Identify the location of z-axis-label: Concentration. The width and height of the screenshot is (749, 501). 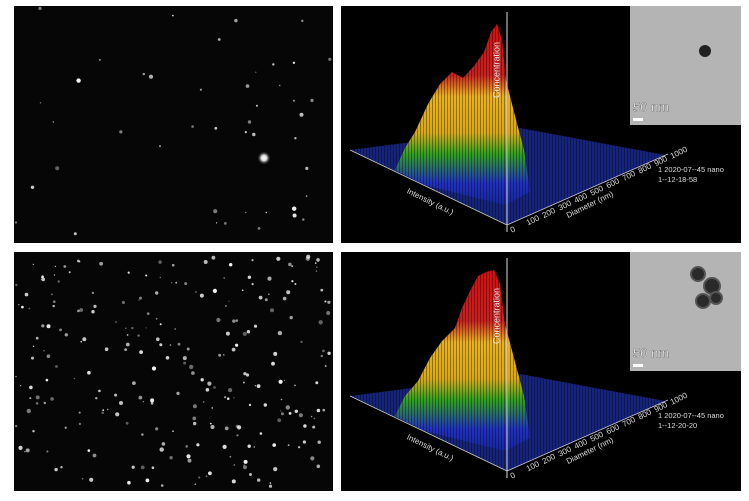
(496, 316).